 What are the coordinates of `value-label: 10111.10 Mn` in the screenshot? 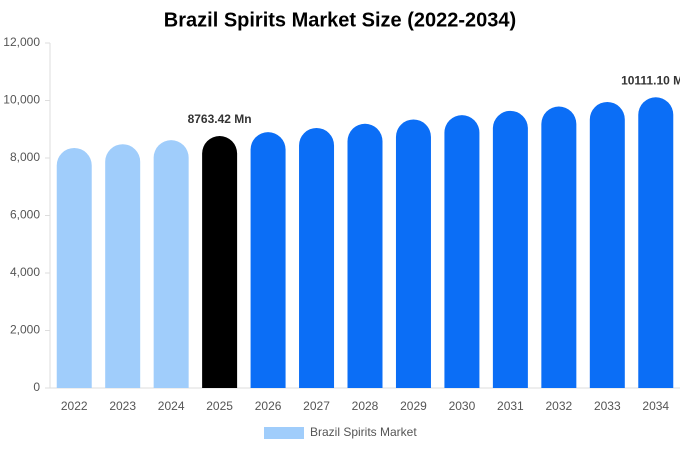 It's located at (650, 80).